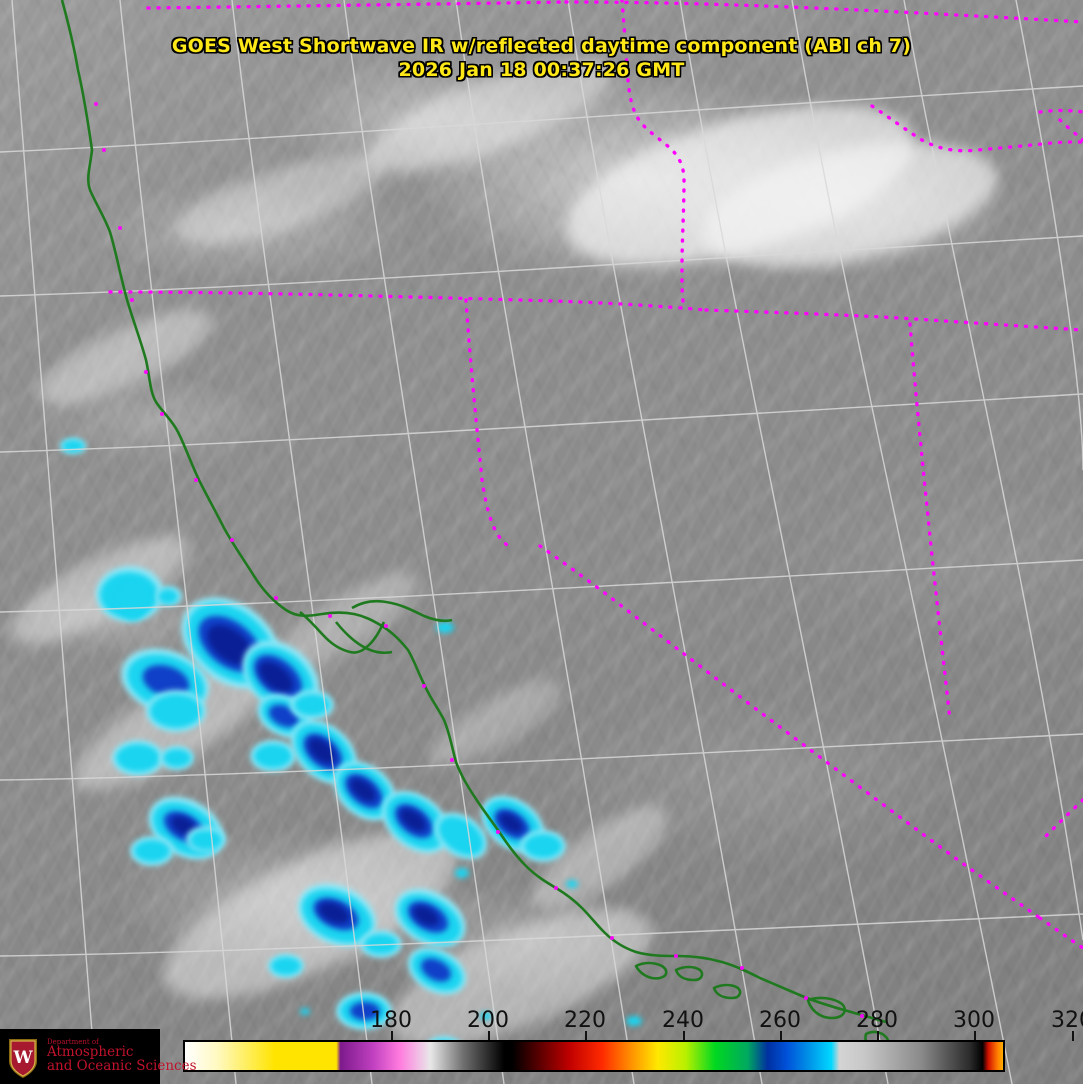 This screenshot has height=1084, width=1083. Describe the element at coordinates (122, 1066) in the screenshot. I see `logo-line-2: and Oceanic Sciences` at that location.